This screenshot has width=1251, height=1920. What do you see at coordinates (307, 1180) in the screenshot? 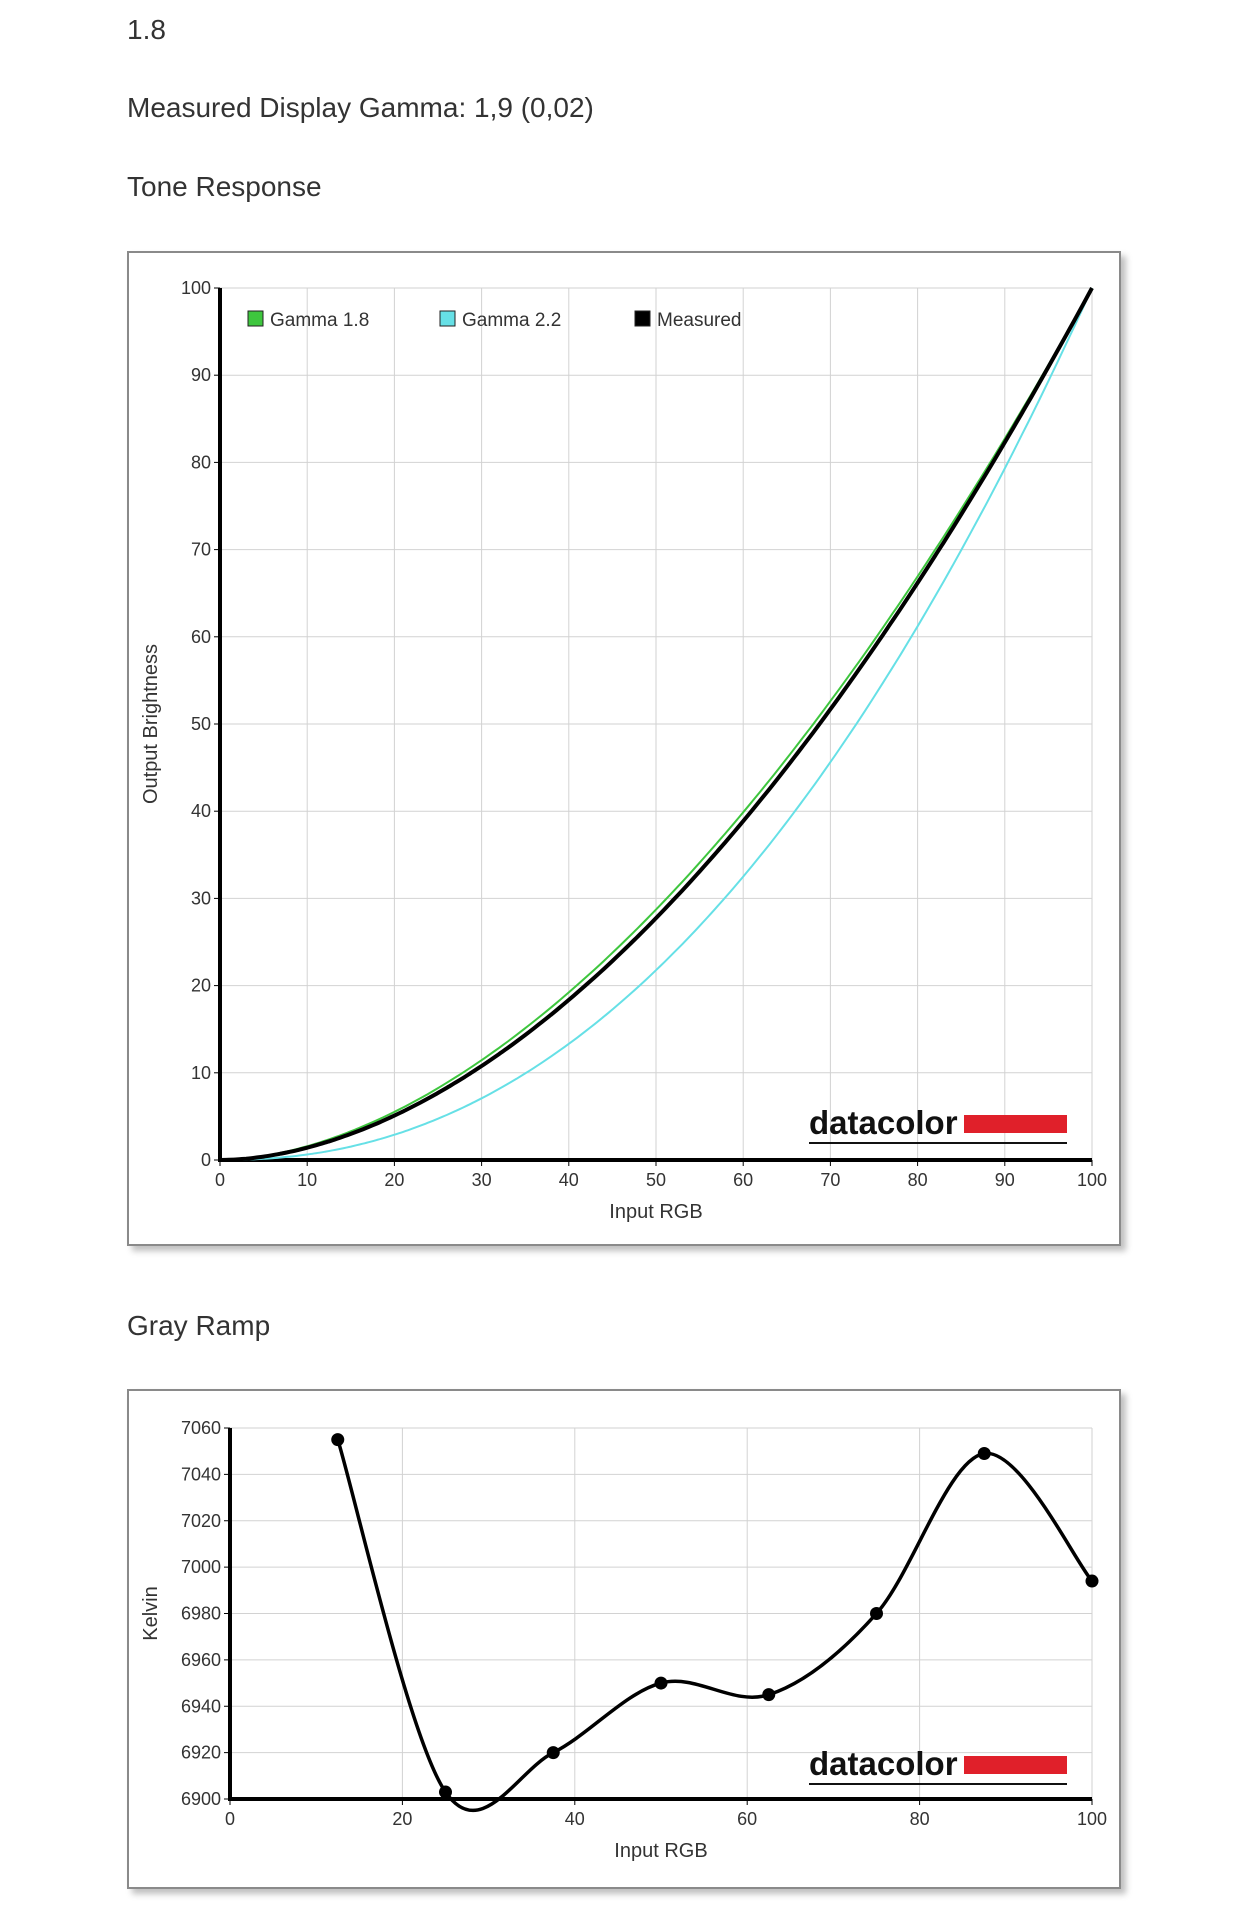
I see `x-tick-label: 10` at bounding box center [307, 1180].